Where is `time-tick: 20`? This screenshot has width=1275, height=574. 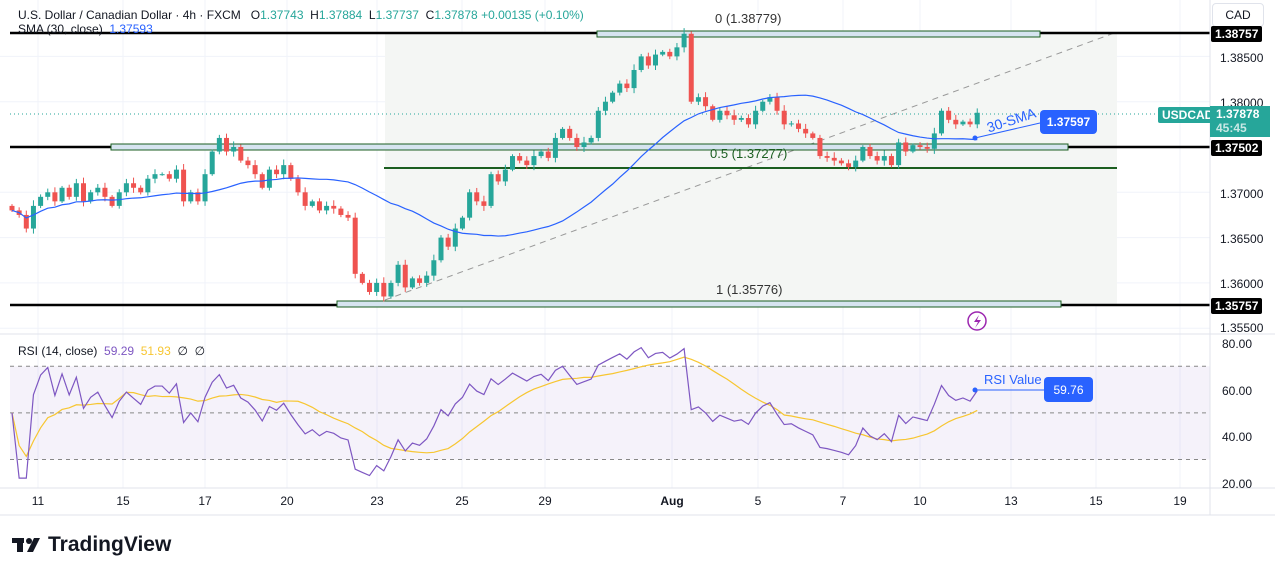 time-tick: 20 is located at coordinates (287, 501).